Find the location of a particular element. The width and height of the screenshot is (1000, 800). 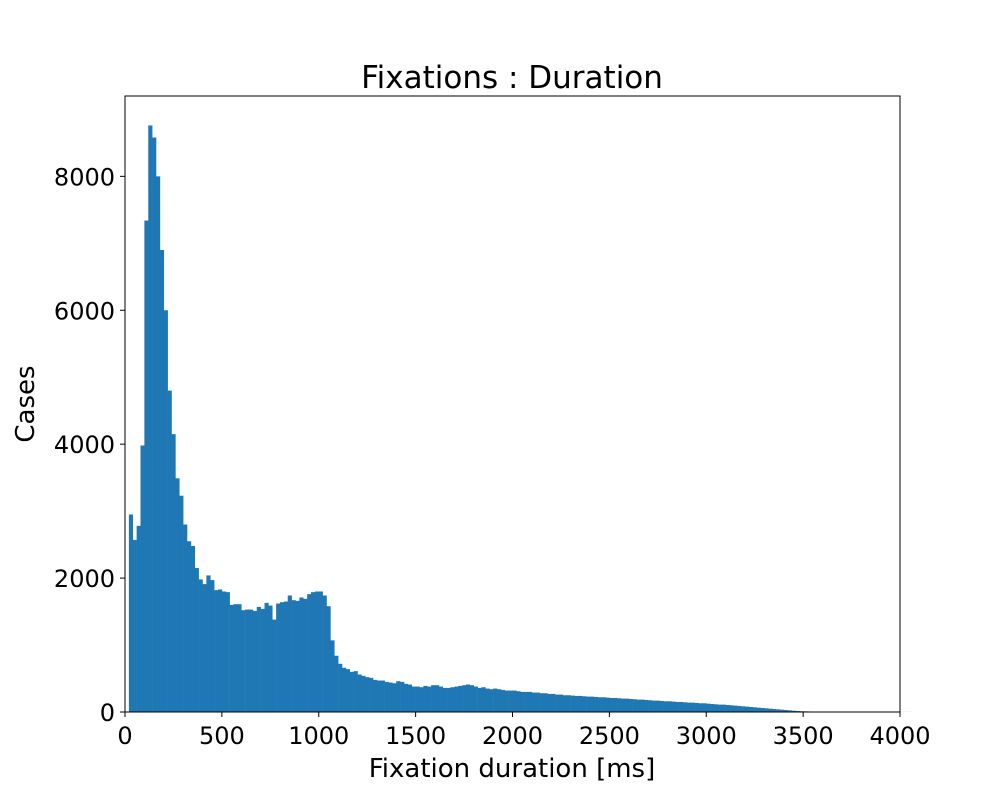

x-axis-ticks: 0 500 1000 1500 2000 2500 3000 3500 4000 is located at coordinates (524, 731).